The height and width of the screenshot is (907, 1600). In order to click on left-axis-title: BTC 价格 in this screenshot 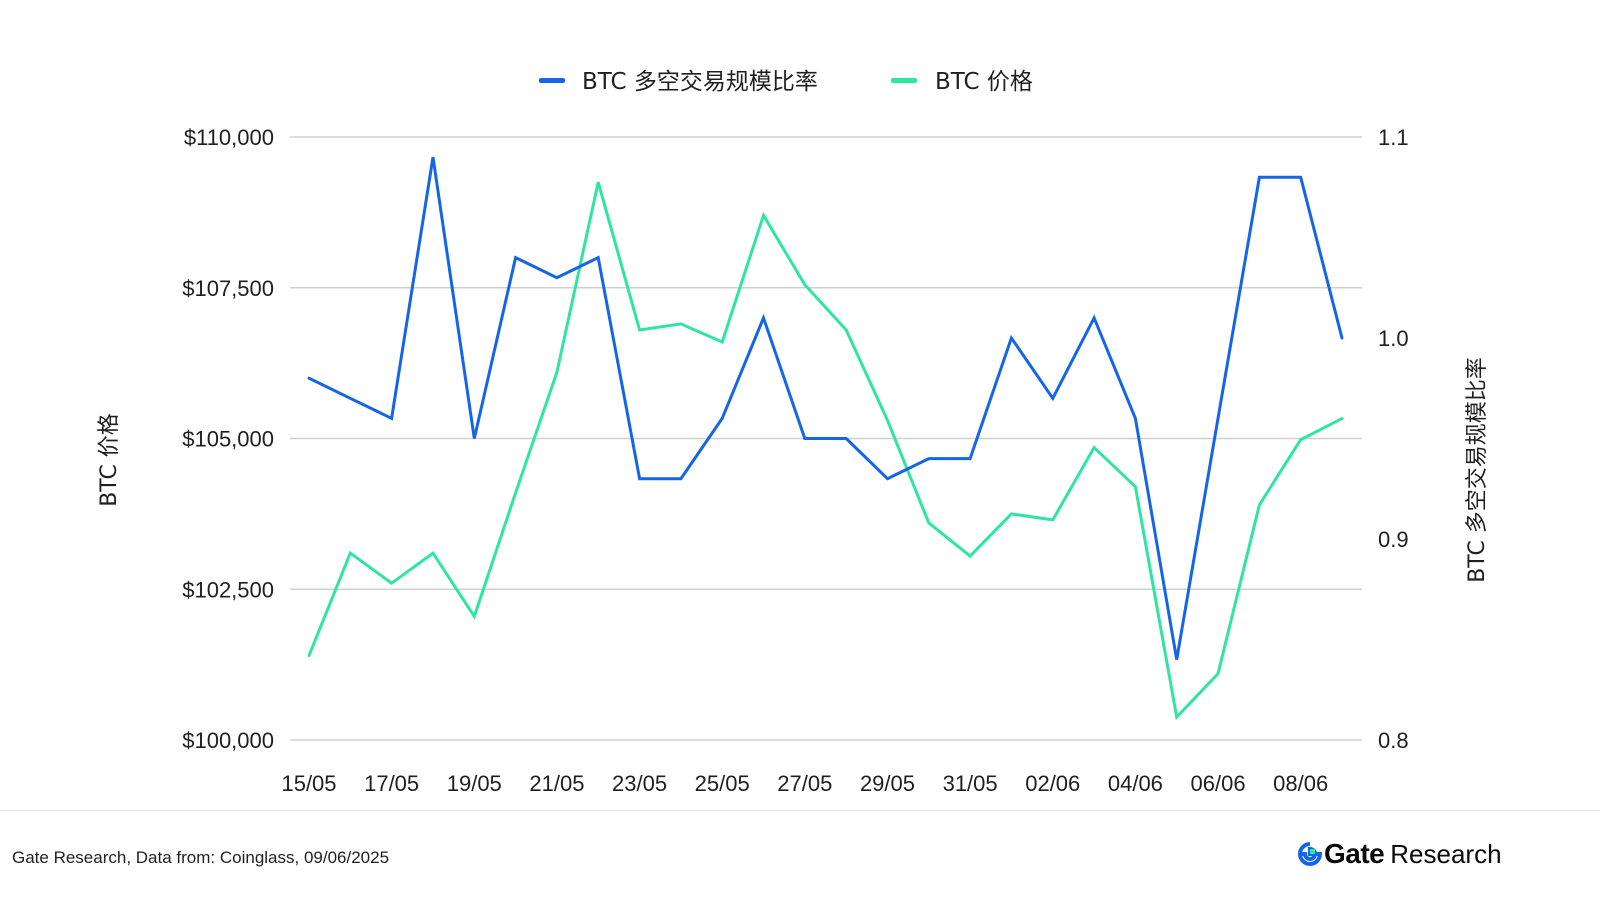, I will do `click(109, 460)`.